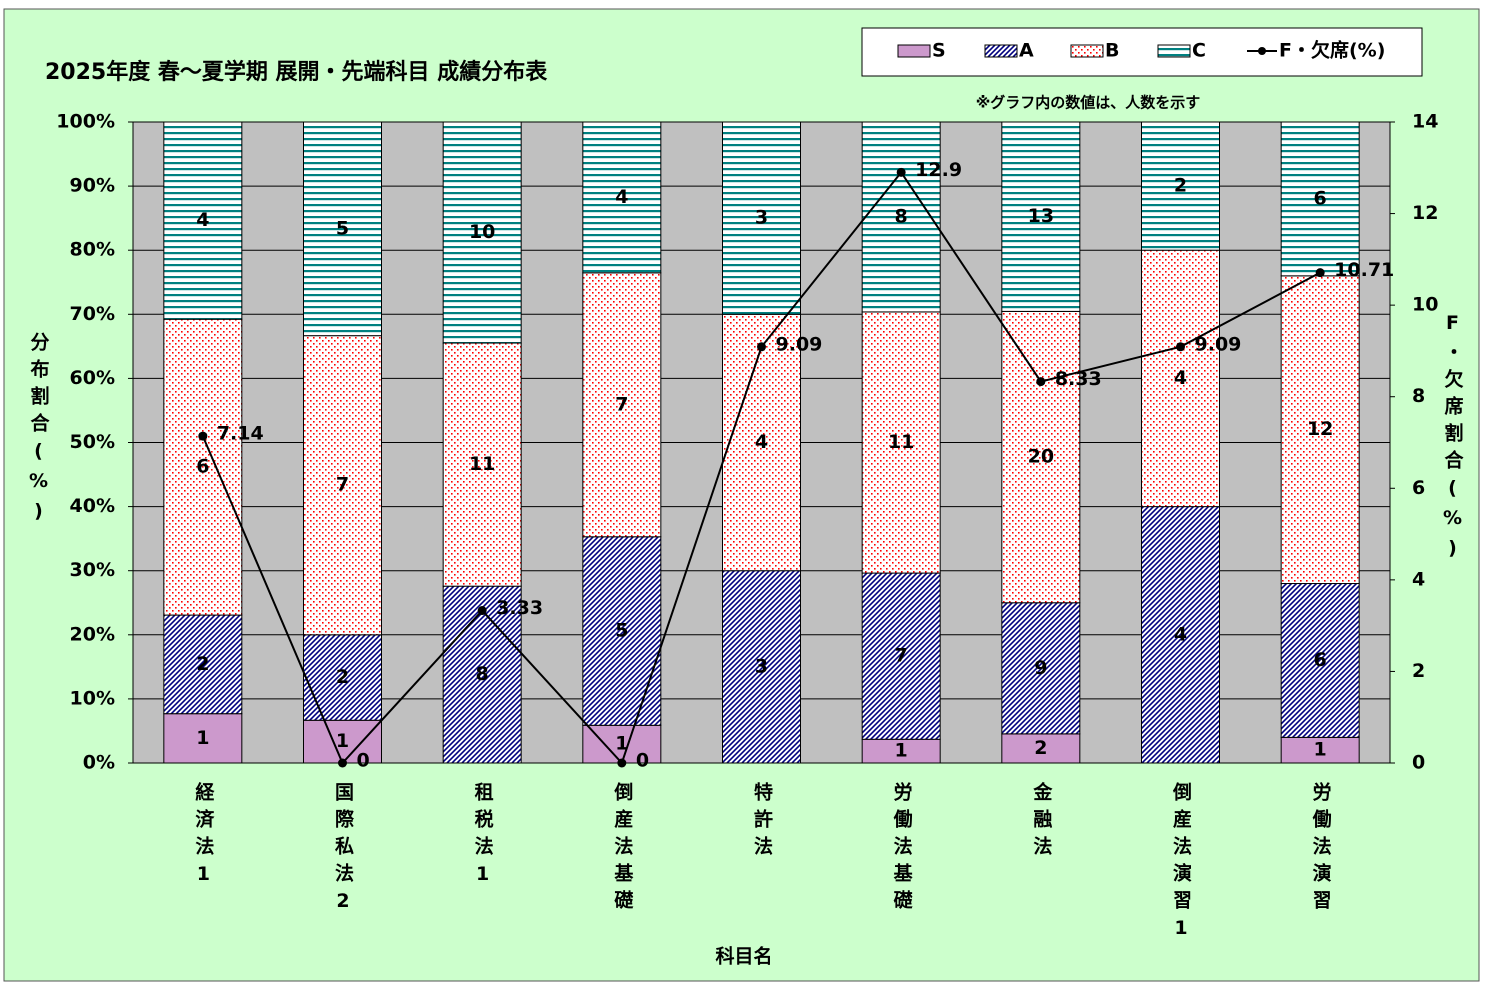 This screenshot has width=1485, height=988. I want to click on x-tick-label: 倒産法基礎, so click(622, 849).